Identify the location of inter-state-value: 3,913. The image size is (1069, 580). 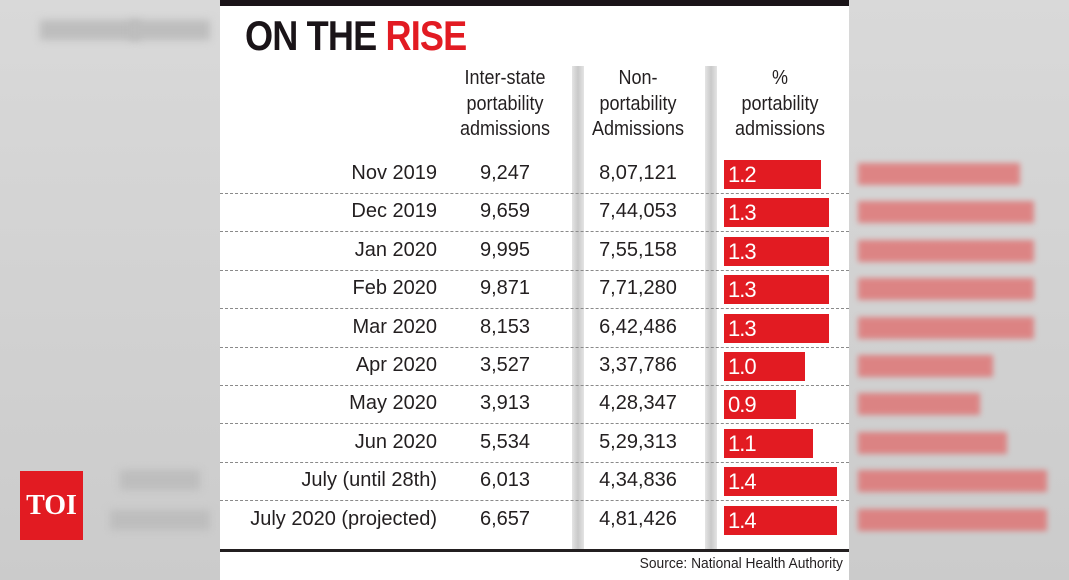
(505, 403).